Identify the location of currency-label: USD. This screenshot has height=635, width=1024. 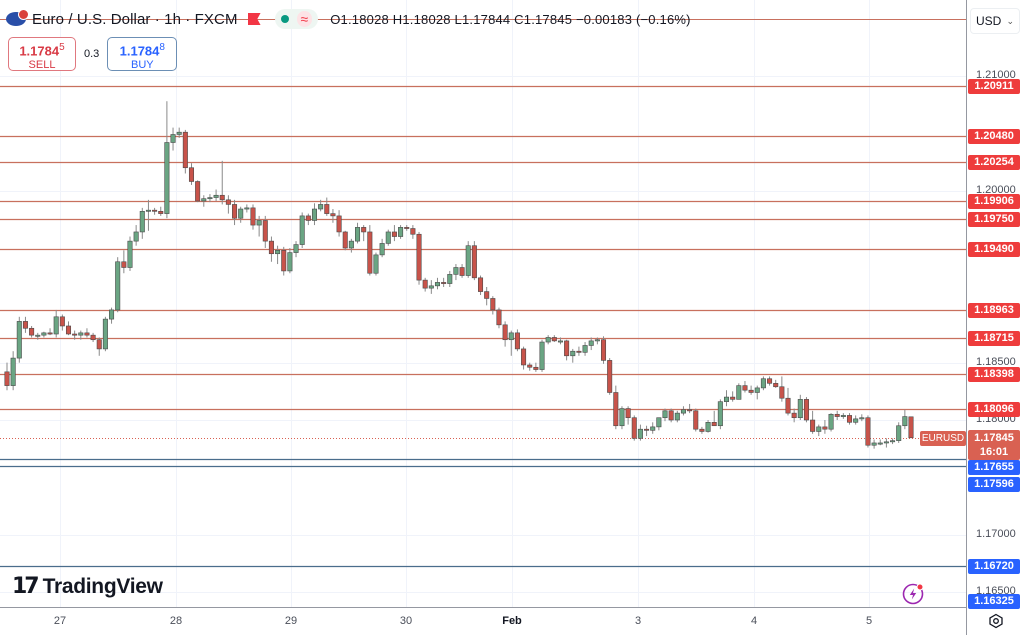
(989, 21).